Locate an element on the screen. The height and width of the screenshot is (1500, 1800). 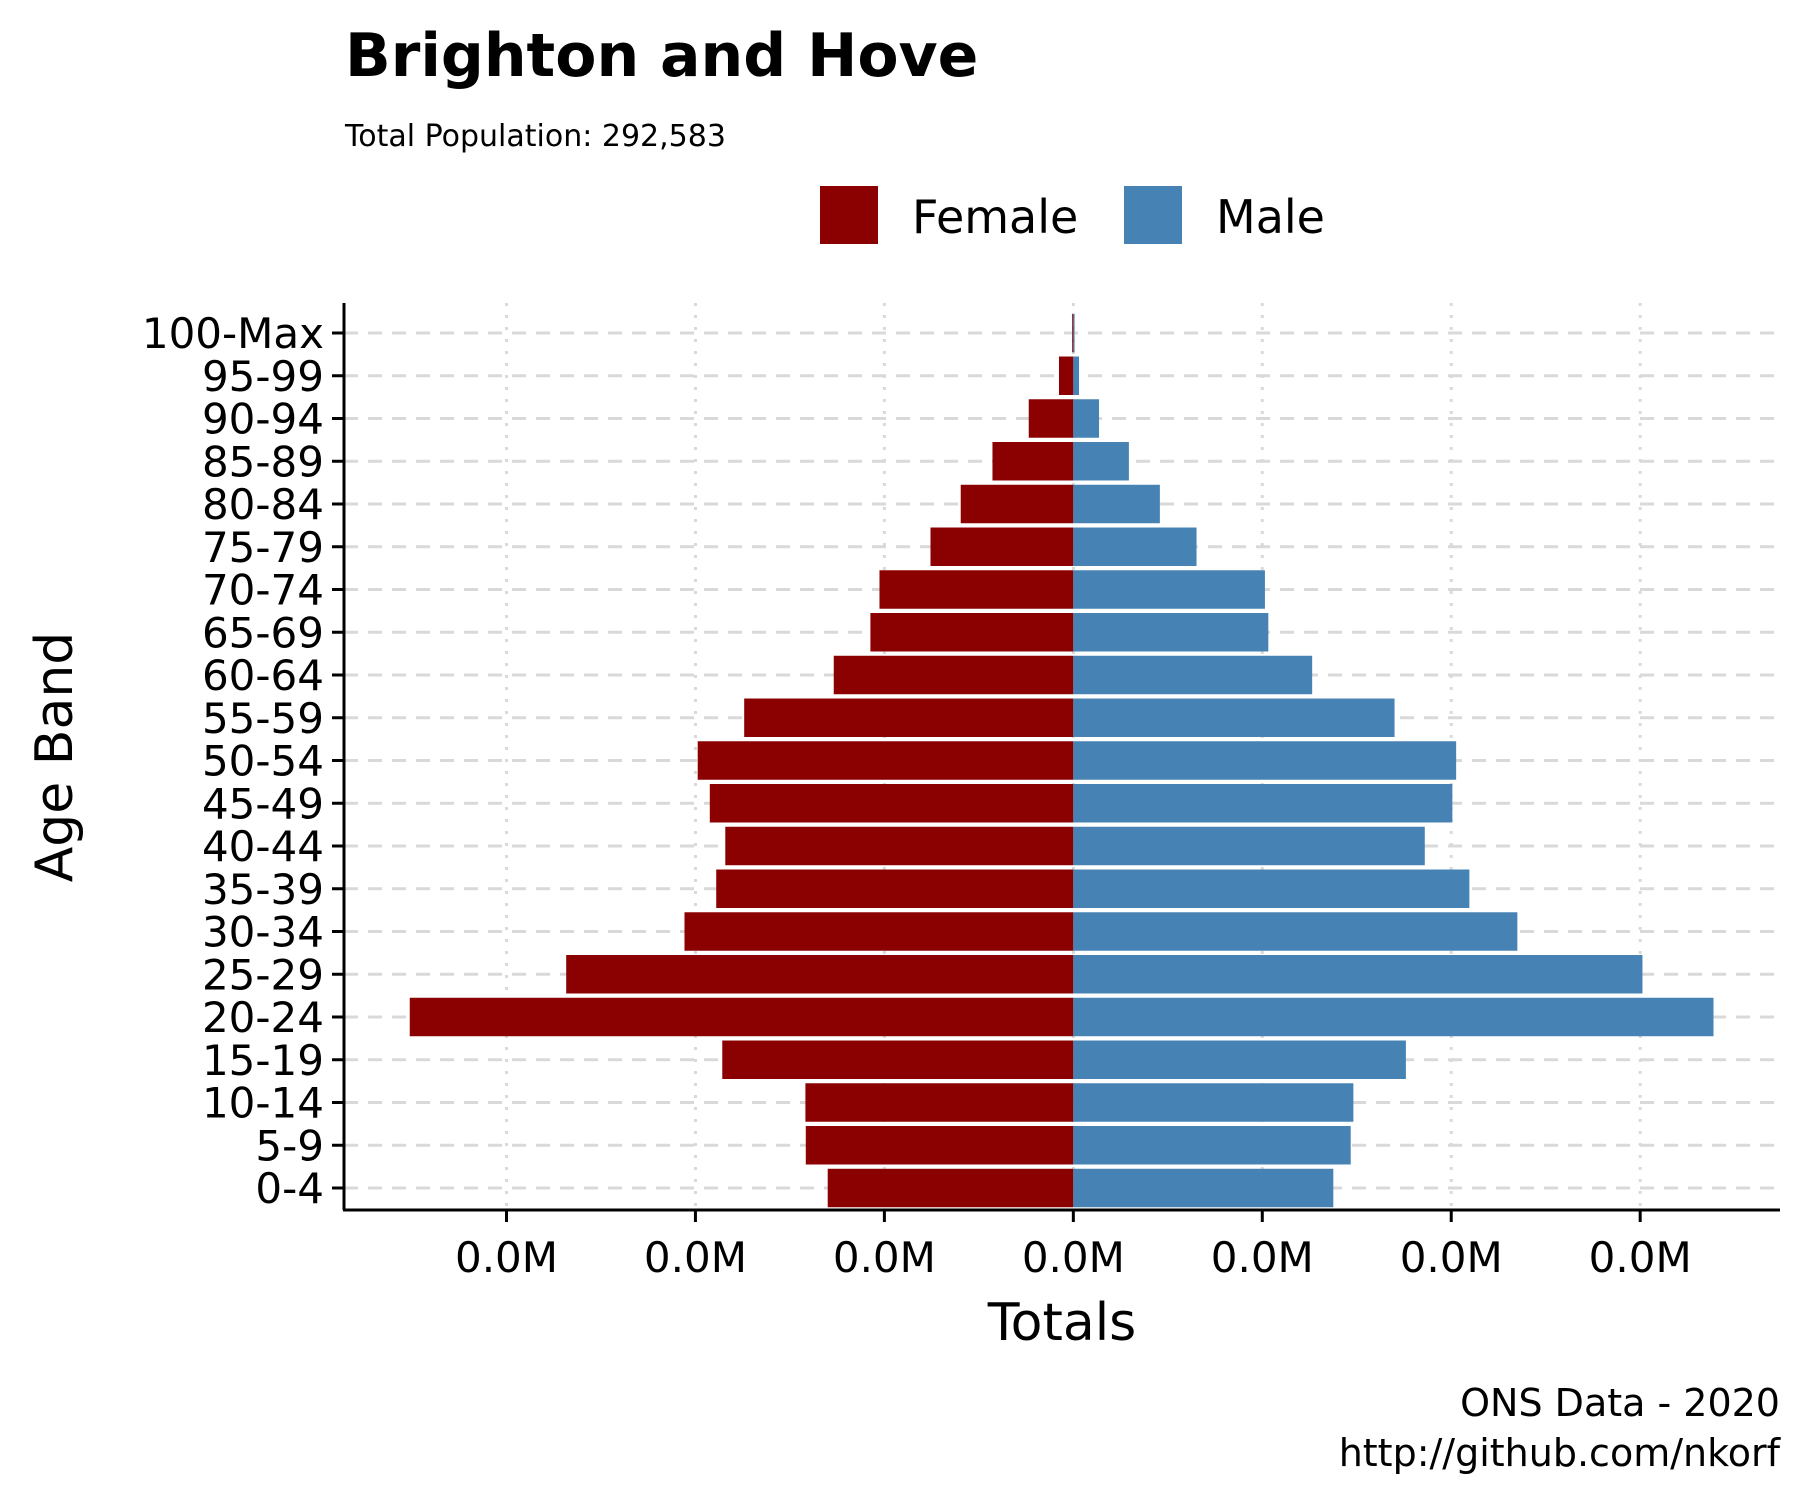
y-tick-label: 20-24 is located at coordinates (263, 1017).